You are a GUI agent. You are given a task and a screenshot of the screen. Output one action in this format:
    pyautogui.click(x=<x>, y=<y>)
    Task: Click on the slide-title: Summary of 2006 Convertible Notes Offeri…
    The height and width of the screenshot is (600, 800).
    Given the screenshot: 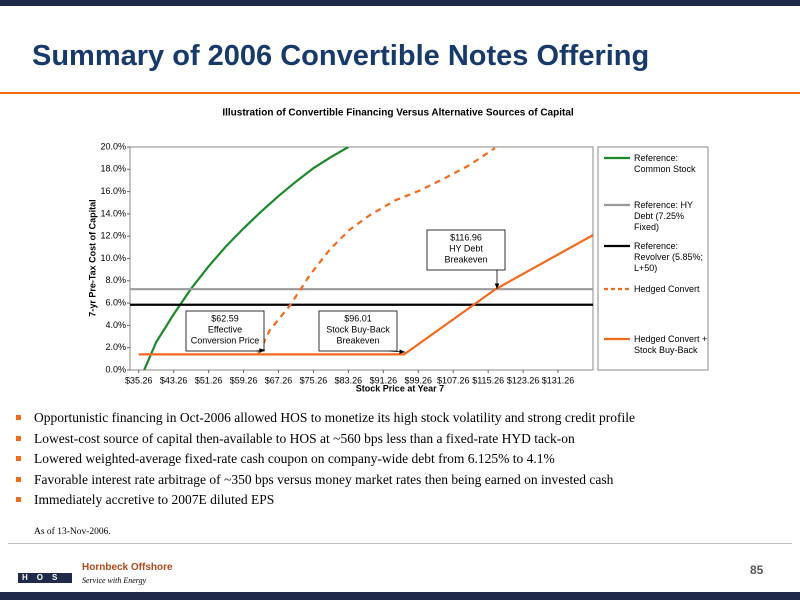 What is the action you would take?
    pyautogui.click(x=341, y=56)
    